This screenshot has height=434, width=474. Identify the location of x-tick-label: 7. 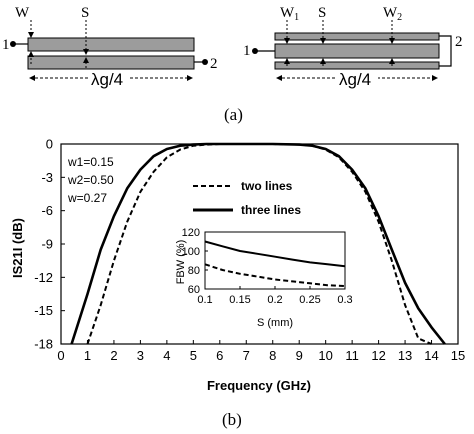
(246, 355).